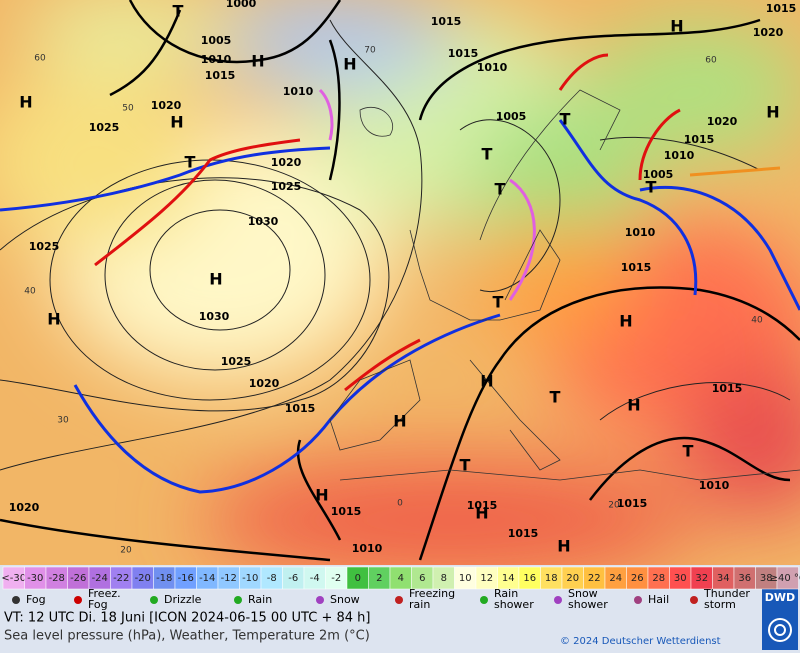 This screenshot has height=653, width=800. Describe the element at coordinates (640, 641) in the screenshot. I see `copyright: © 2024 Deutscher Wetterdienst` at that location.